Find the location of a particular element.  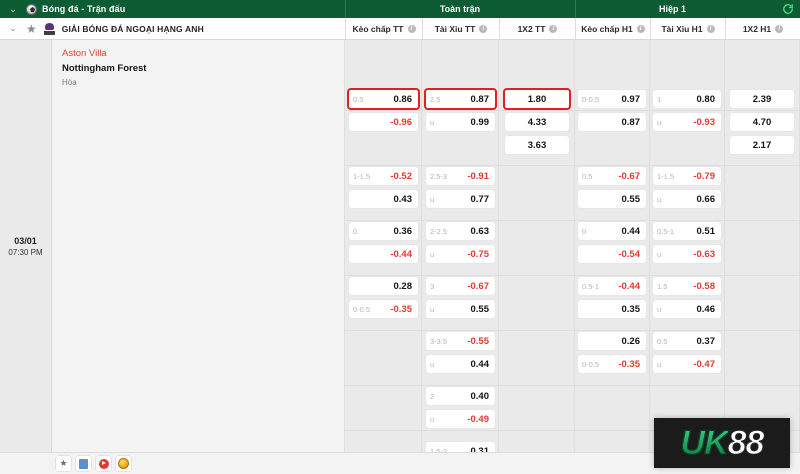

odds-handicap-label: 2.5 is located at coordinates (435, 99).